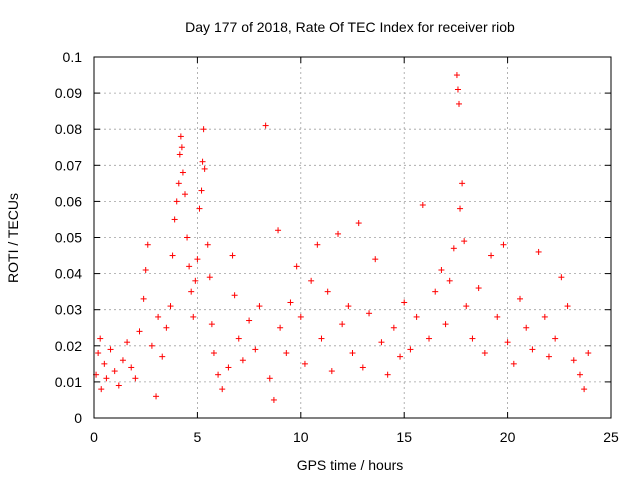 This screenshot has width=640, height=480. What do you see at coordinates (68, 238) in the screenshot?
I see `y-tick-label: 0.05` at bounding box center [68, 238].